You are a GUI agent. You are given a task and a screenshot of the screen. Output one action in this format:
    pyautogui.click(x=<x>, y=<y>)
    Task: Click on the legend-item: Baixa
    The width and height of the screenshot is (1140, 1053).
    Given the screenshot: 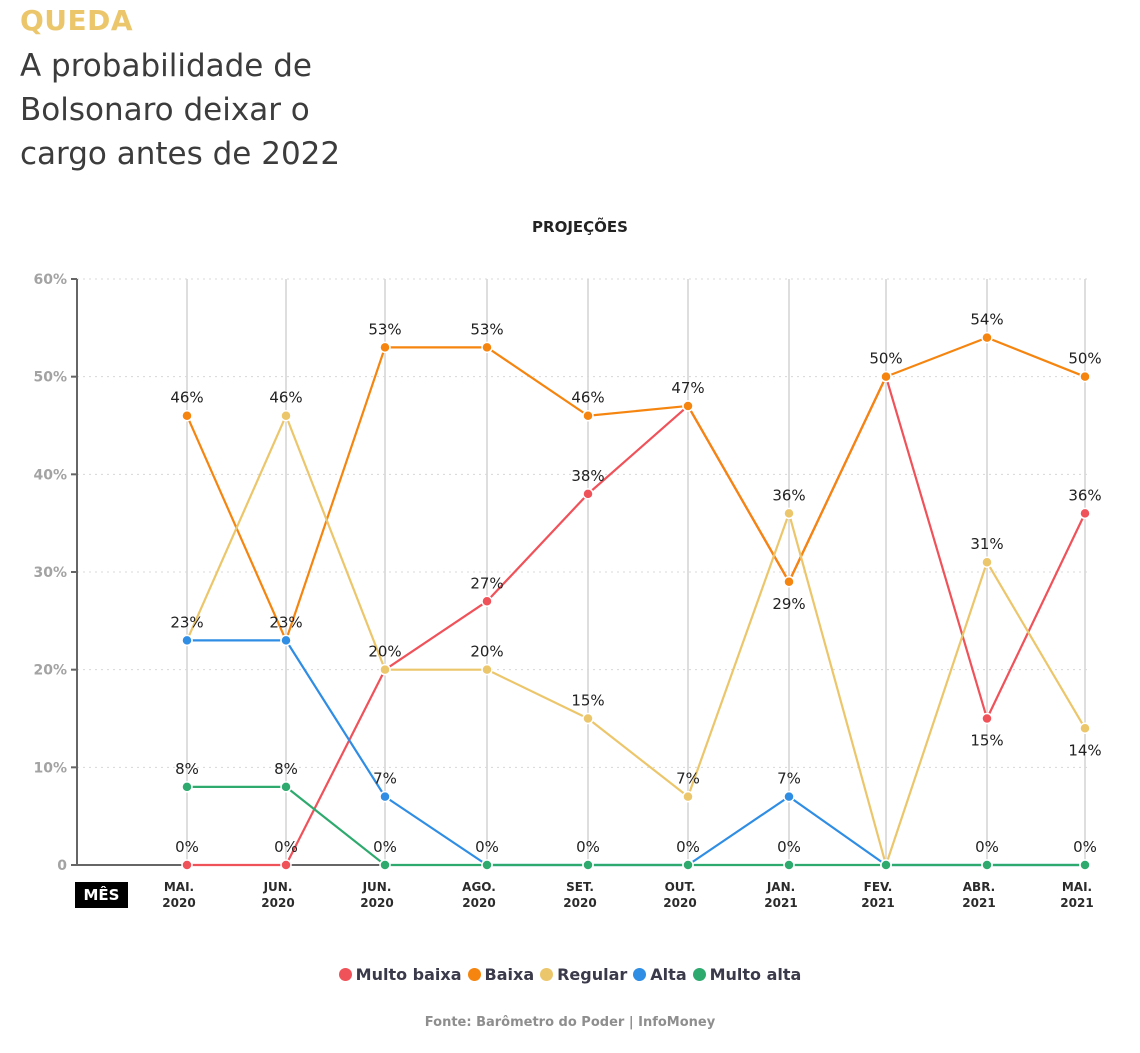 What is the action you would take?
    pyautogui.click(x=500, y=974)
    